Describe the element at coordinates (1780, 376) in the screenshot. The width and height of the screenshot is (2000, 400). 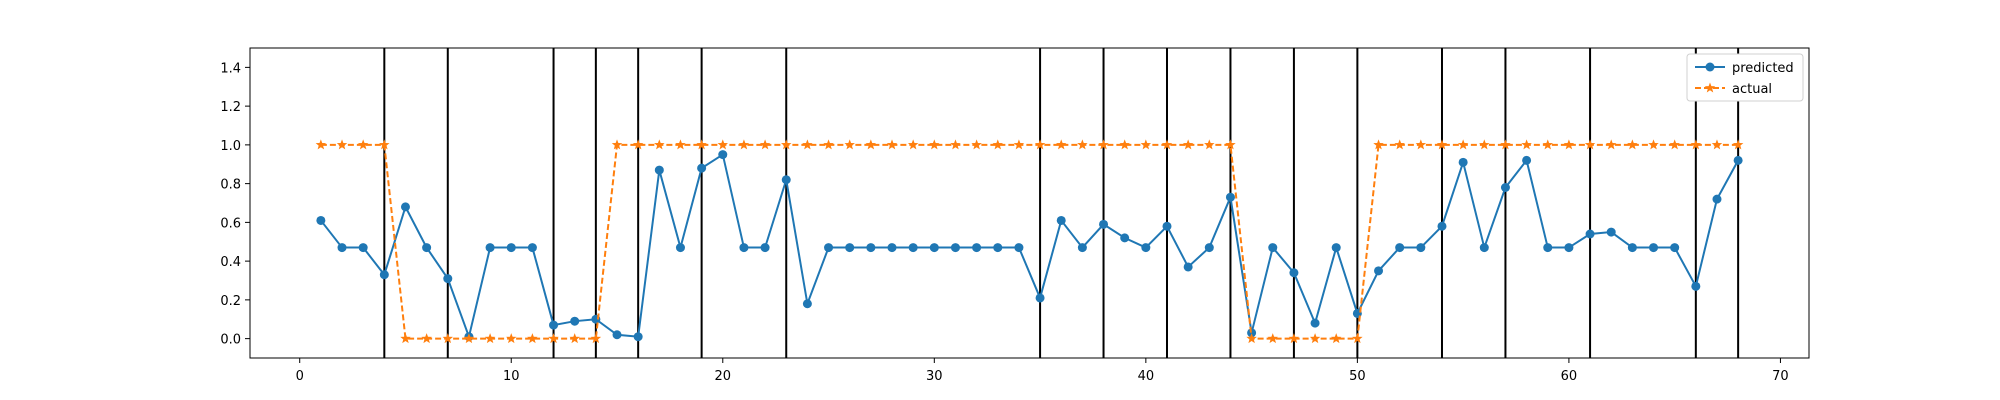
I see `x-tick-label: 70` at that location.